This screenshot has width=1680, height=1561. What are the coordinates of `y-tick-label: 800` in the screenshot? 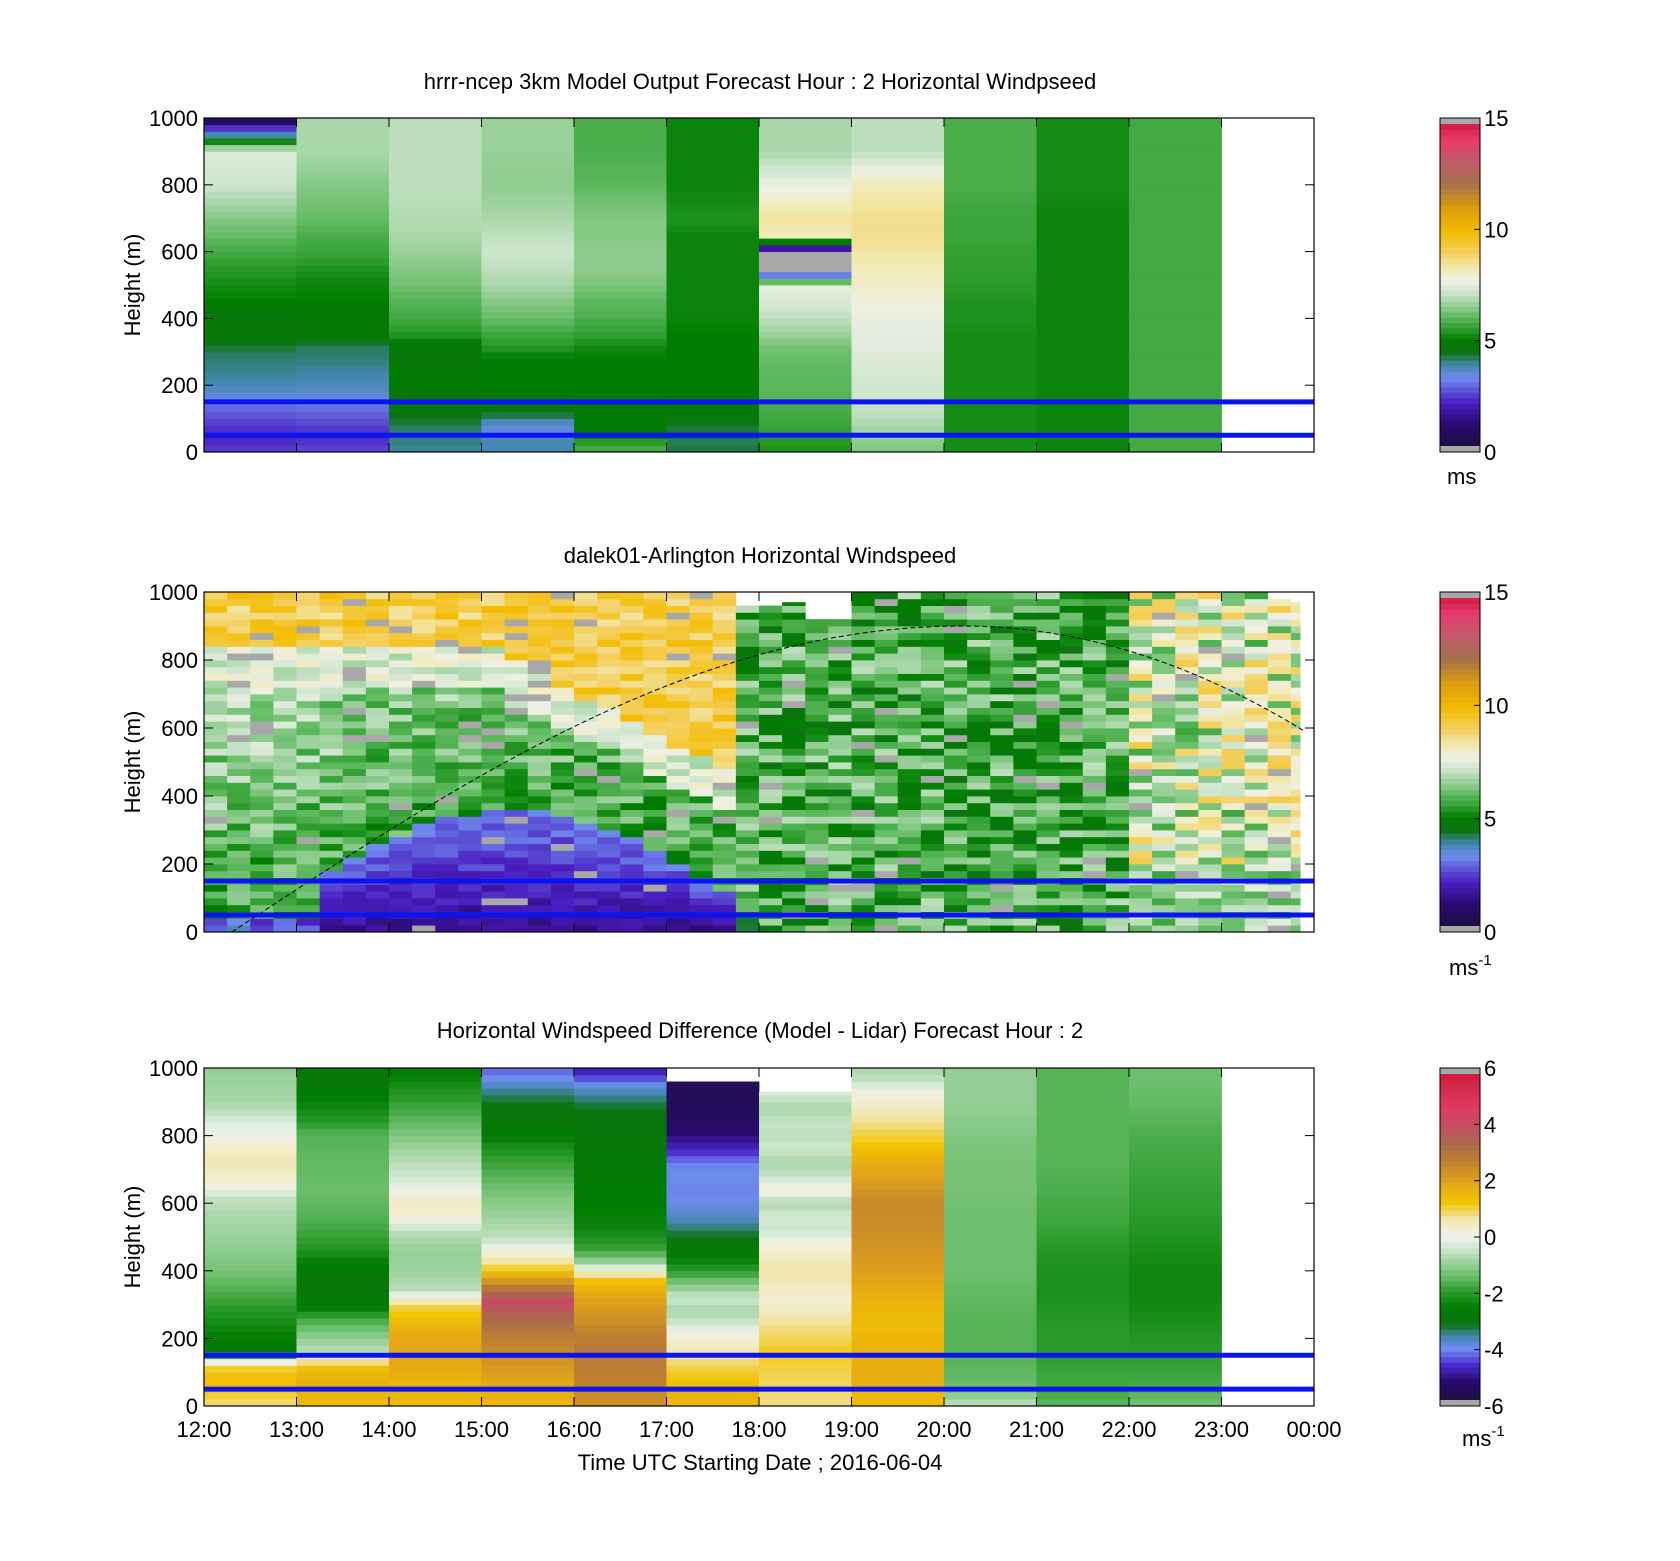 It's located at (179, 185).